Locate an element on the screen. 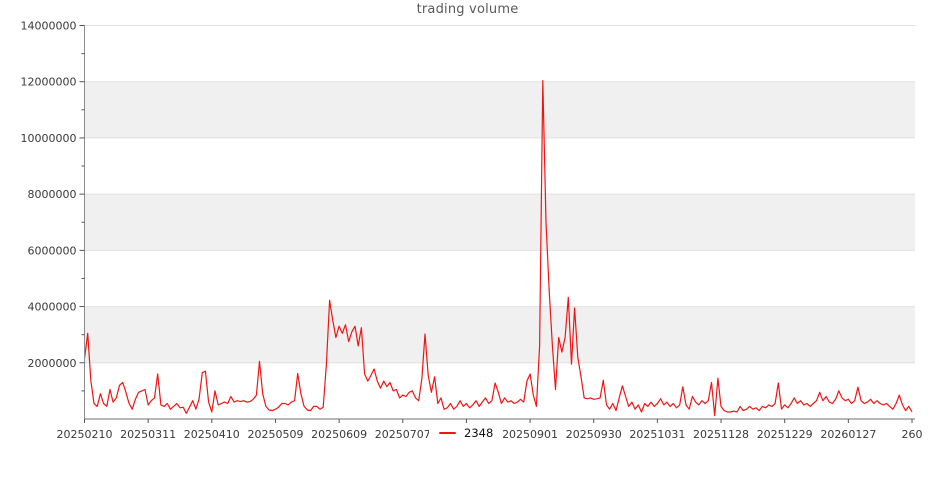 The image size is (935, 500). y-tick-label: 4000000 is located at coordinates (52, 307).